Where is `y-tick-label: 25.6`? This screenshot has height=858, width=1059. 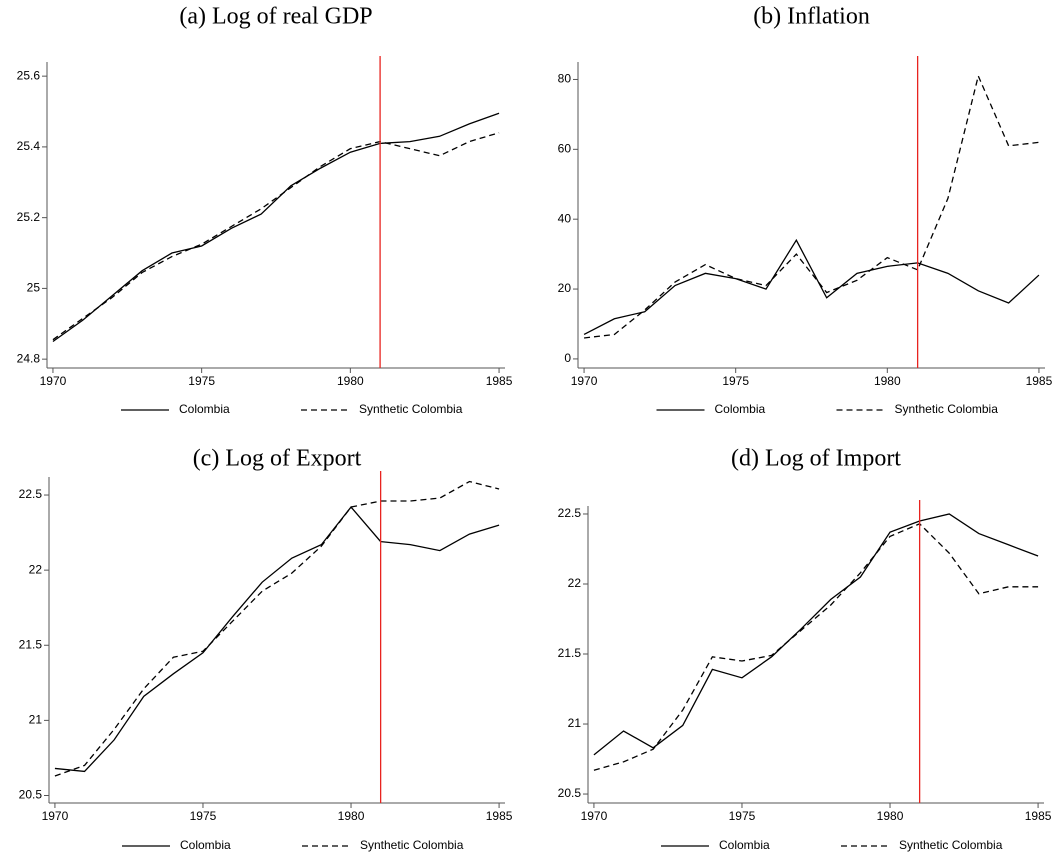 y-tick-label: 25.6 is located at coordinates (29, 75).